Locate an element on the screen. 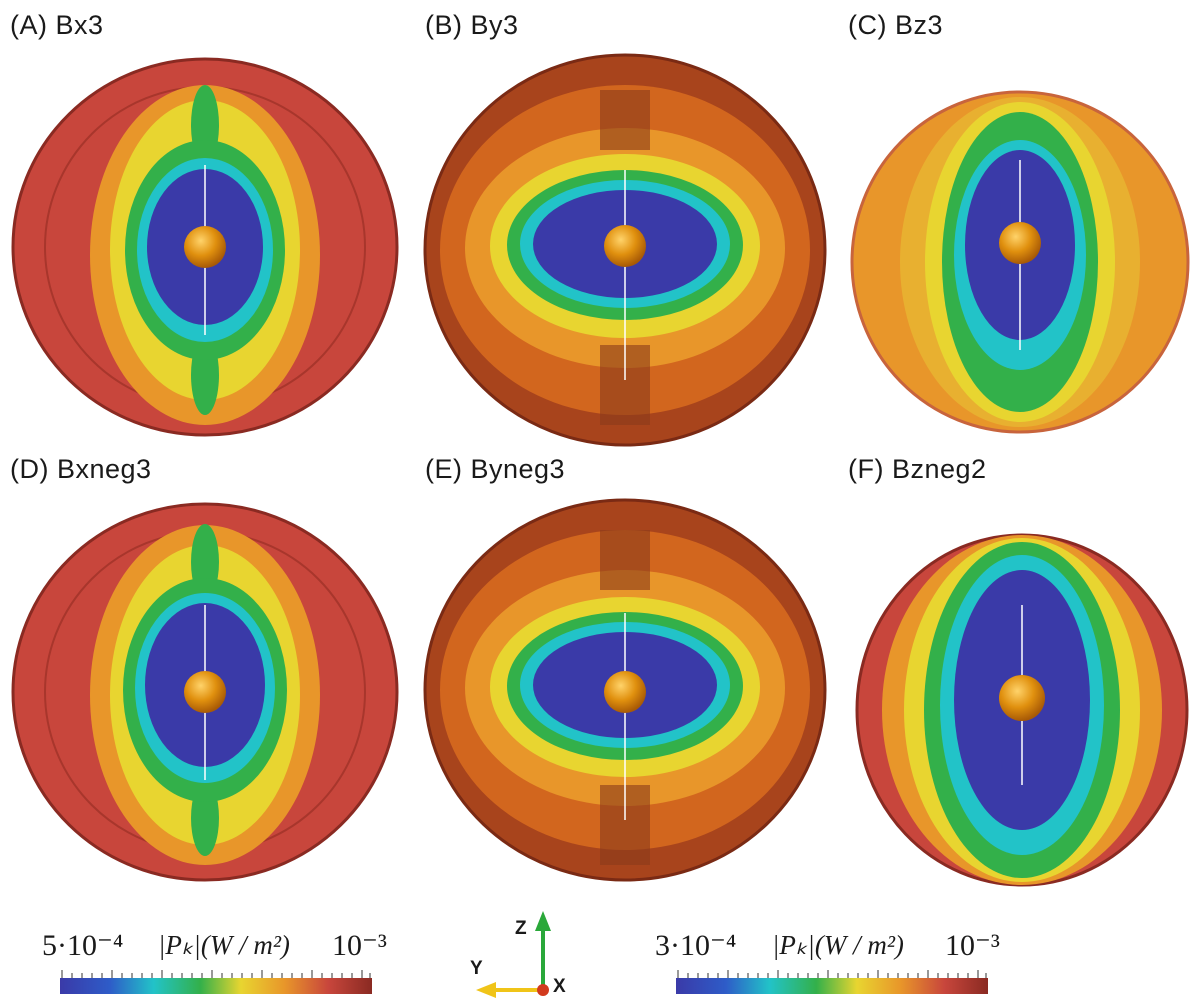 This screenshot has height=1003, width=1200. y-axis-arrowhead is located at coordinates (486, 990).